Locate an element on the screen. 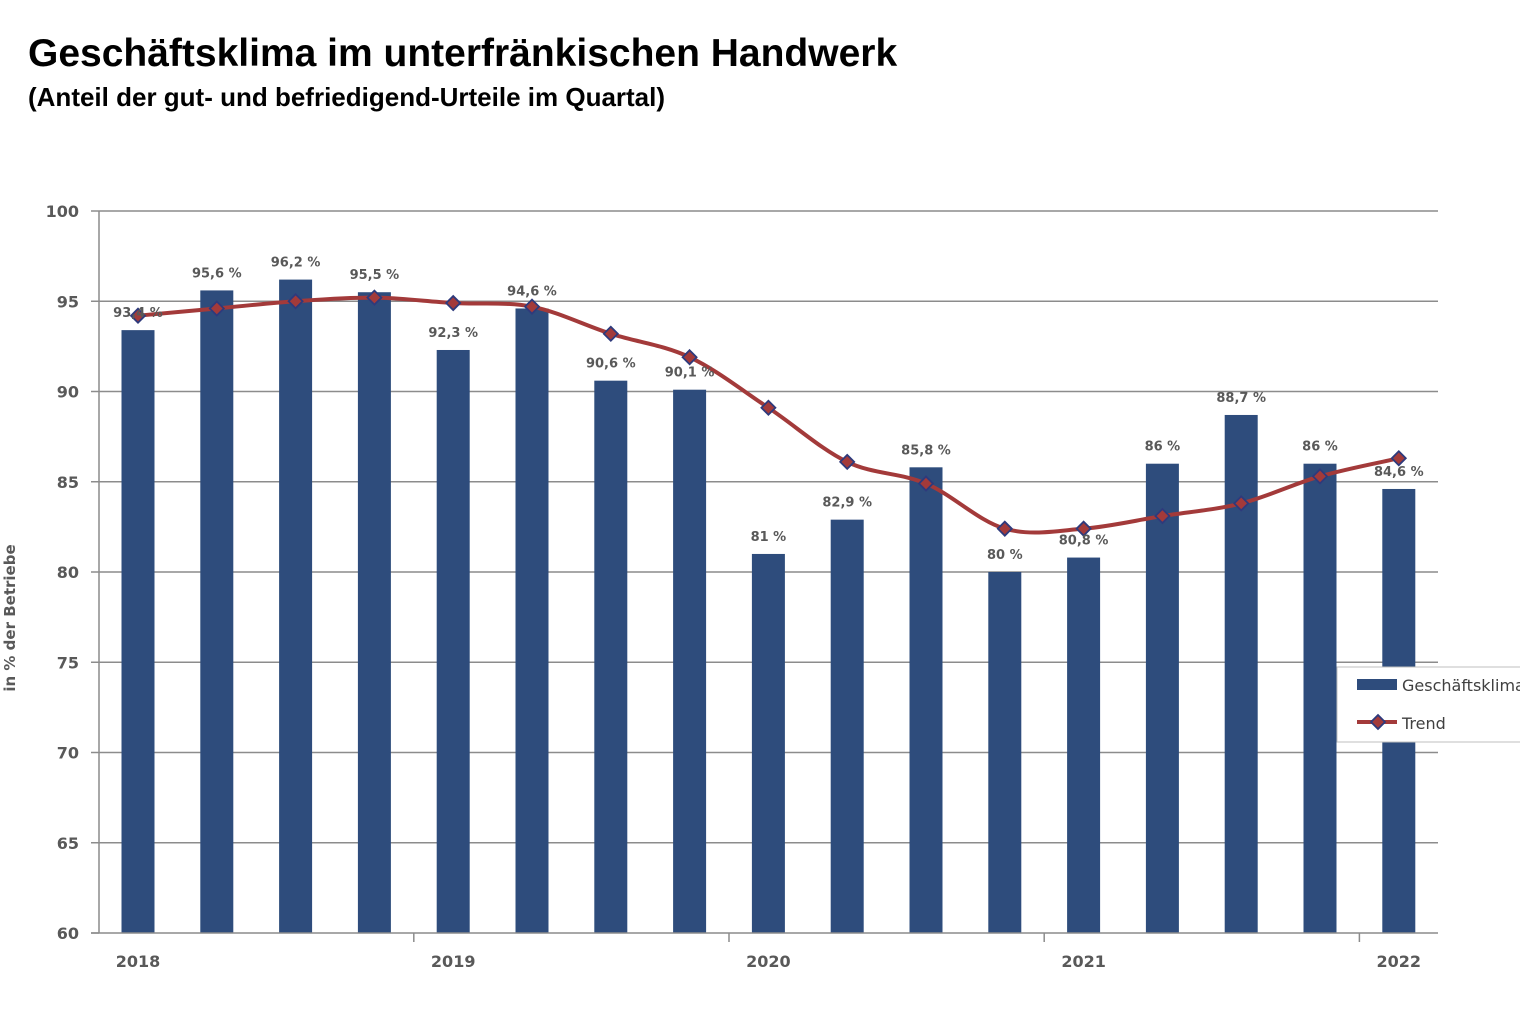 The height and width of the screenshot is (1013, 1520). data-label: 81 % is located at coordinates (769, 537).